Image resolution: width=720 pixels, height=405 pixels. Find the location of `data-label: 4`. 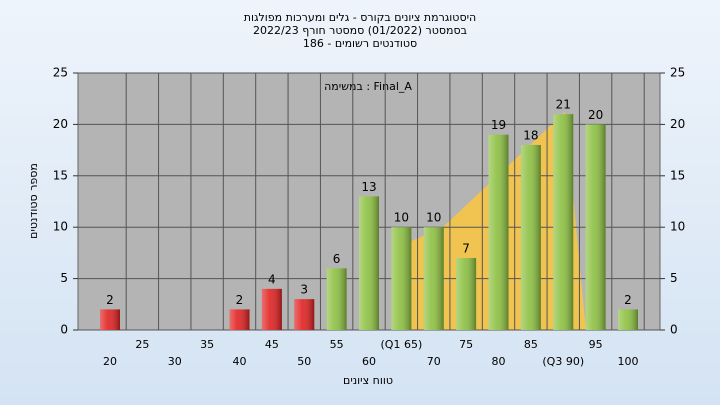

data-label: 4 is located at coordinates (272, 279).